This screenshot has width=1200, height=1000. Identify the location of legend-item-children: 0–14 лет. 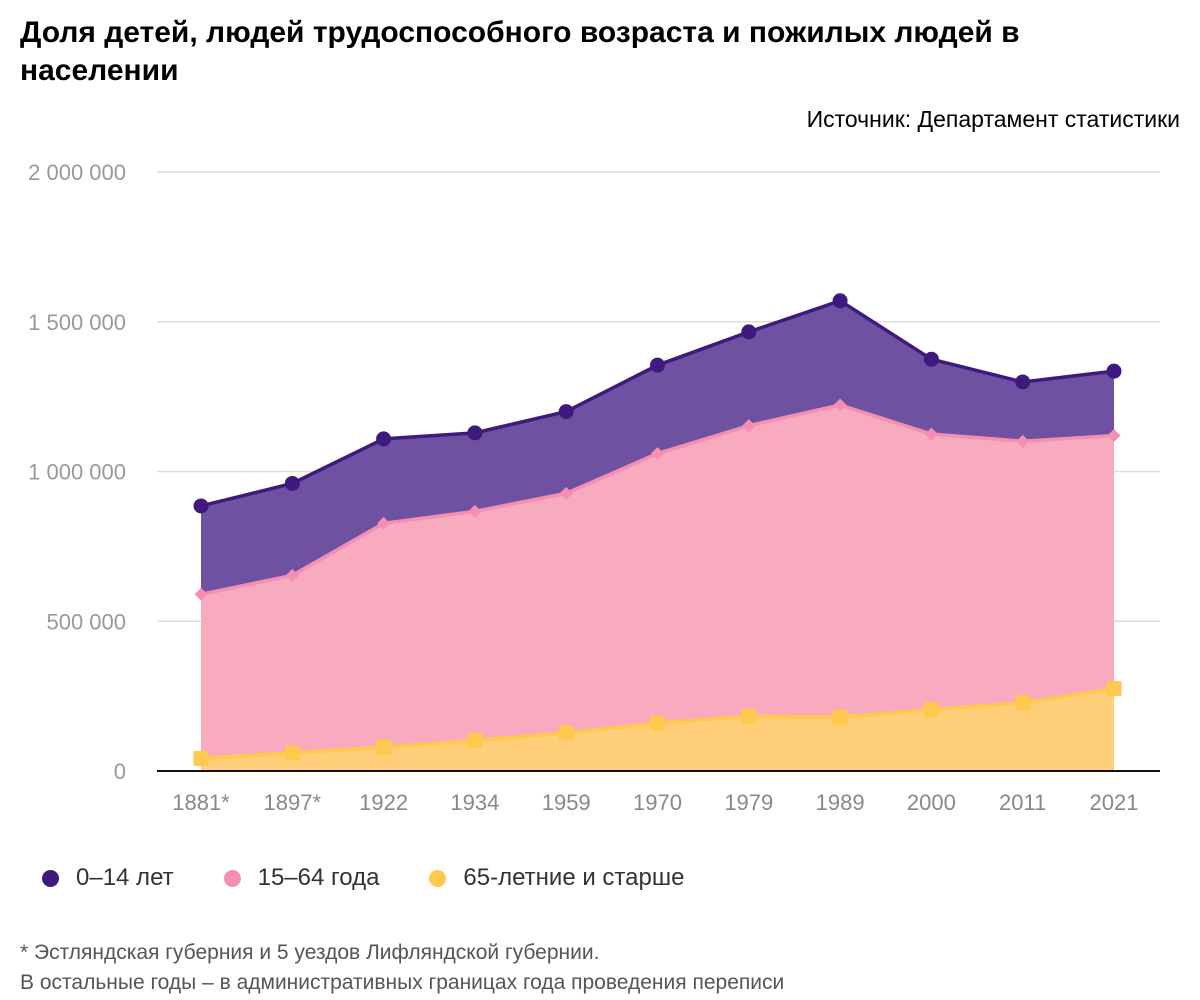
(108, 878).